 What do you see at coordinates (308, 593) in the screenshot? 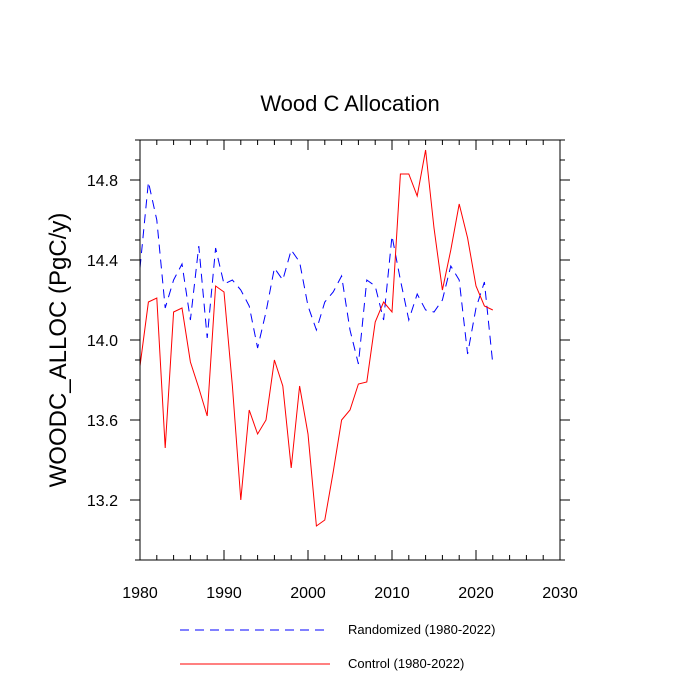
I see `x-tick-label: 2000` at bounding box center [308, 593].